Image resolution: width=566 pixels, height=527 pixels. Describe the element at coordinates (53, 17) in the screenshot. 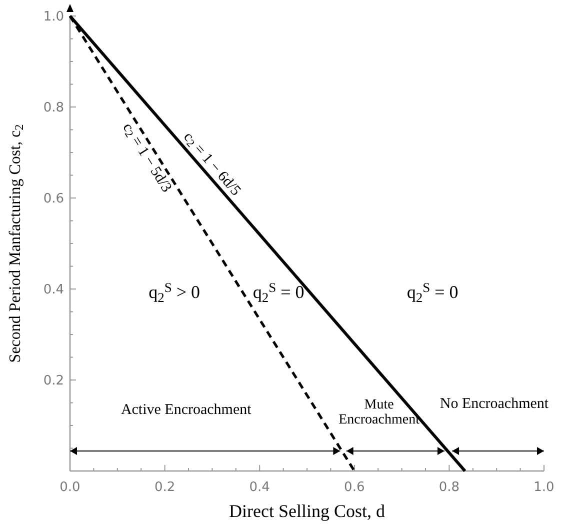

I see `y-tick-label: 1.0` at that location.